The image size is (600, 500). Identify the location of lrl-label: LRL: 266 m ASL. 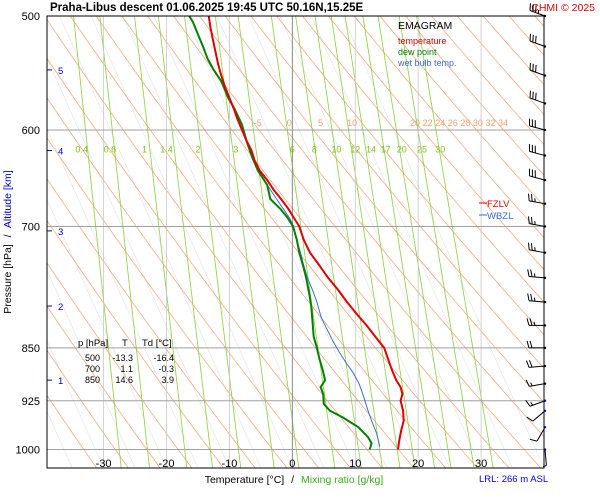
(513, 479).